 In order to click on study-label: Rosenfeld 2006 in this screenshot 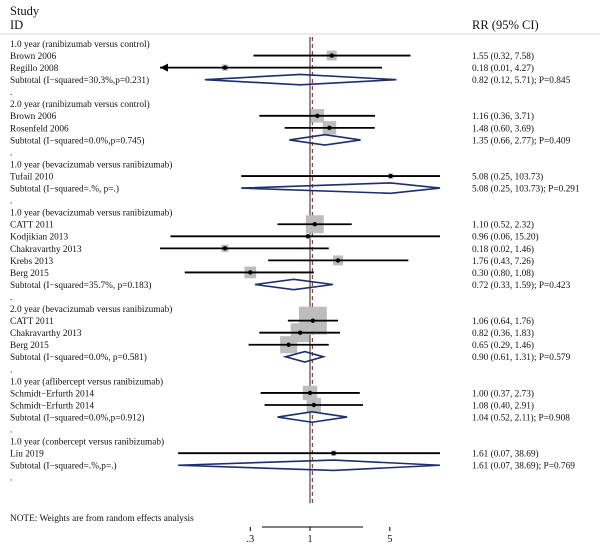, I will do `click(39, 128)`.